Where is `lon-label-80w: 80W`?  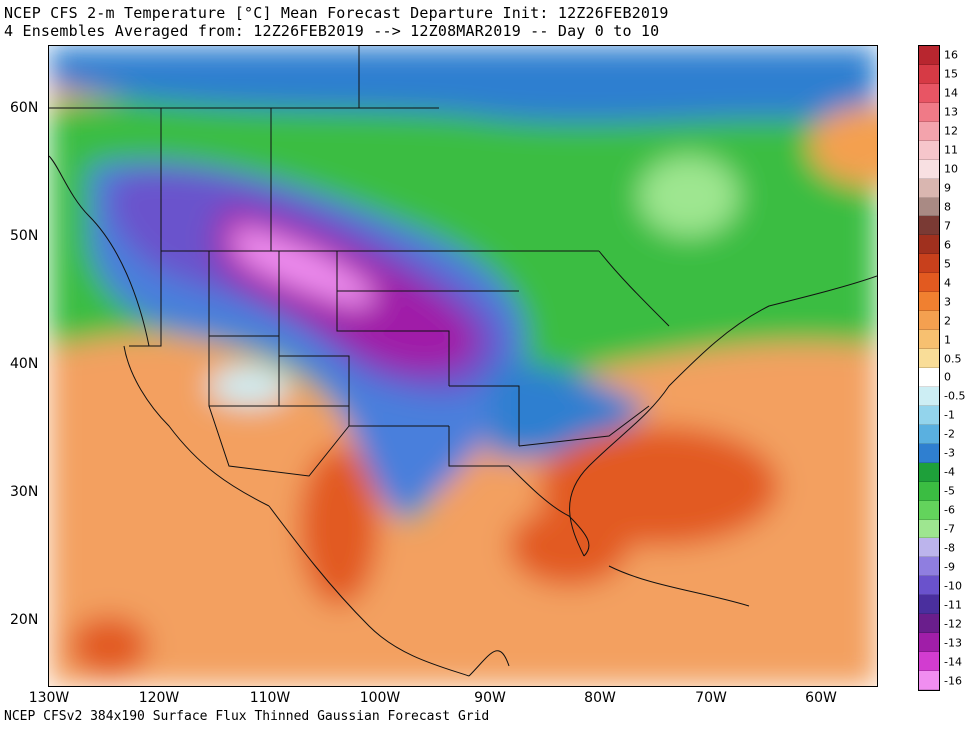
lon-label-80w: 80W is located at coordinates (600, 698).